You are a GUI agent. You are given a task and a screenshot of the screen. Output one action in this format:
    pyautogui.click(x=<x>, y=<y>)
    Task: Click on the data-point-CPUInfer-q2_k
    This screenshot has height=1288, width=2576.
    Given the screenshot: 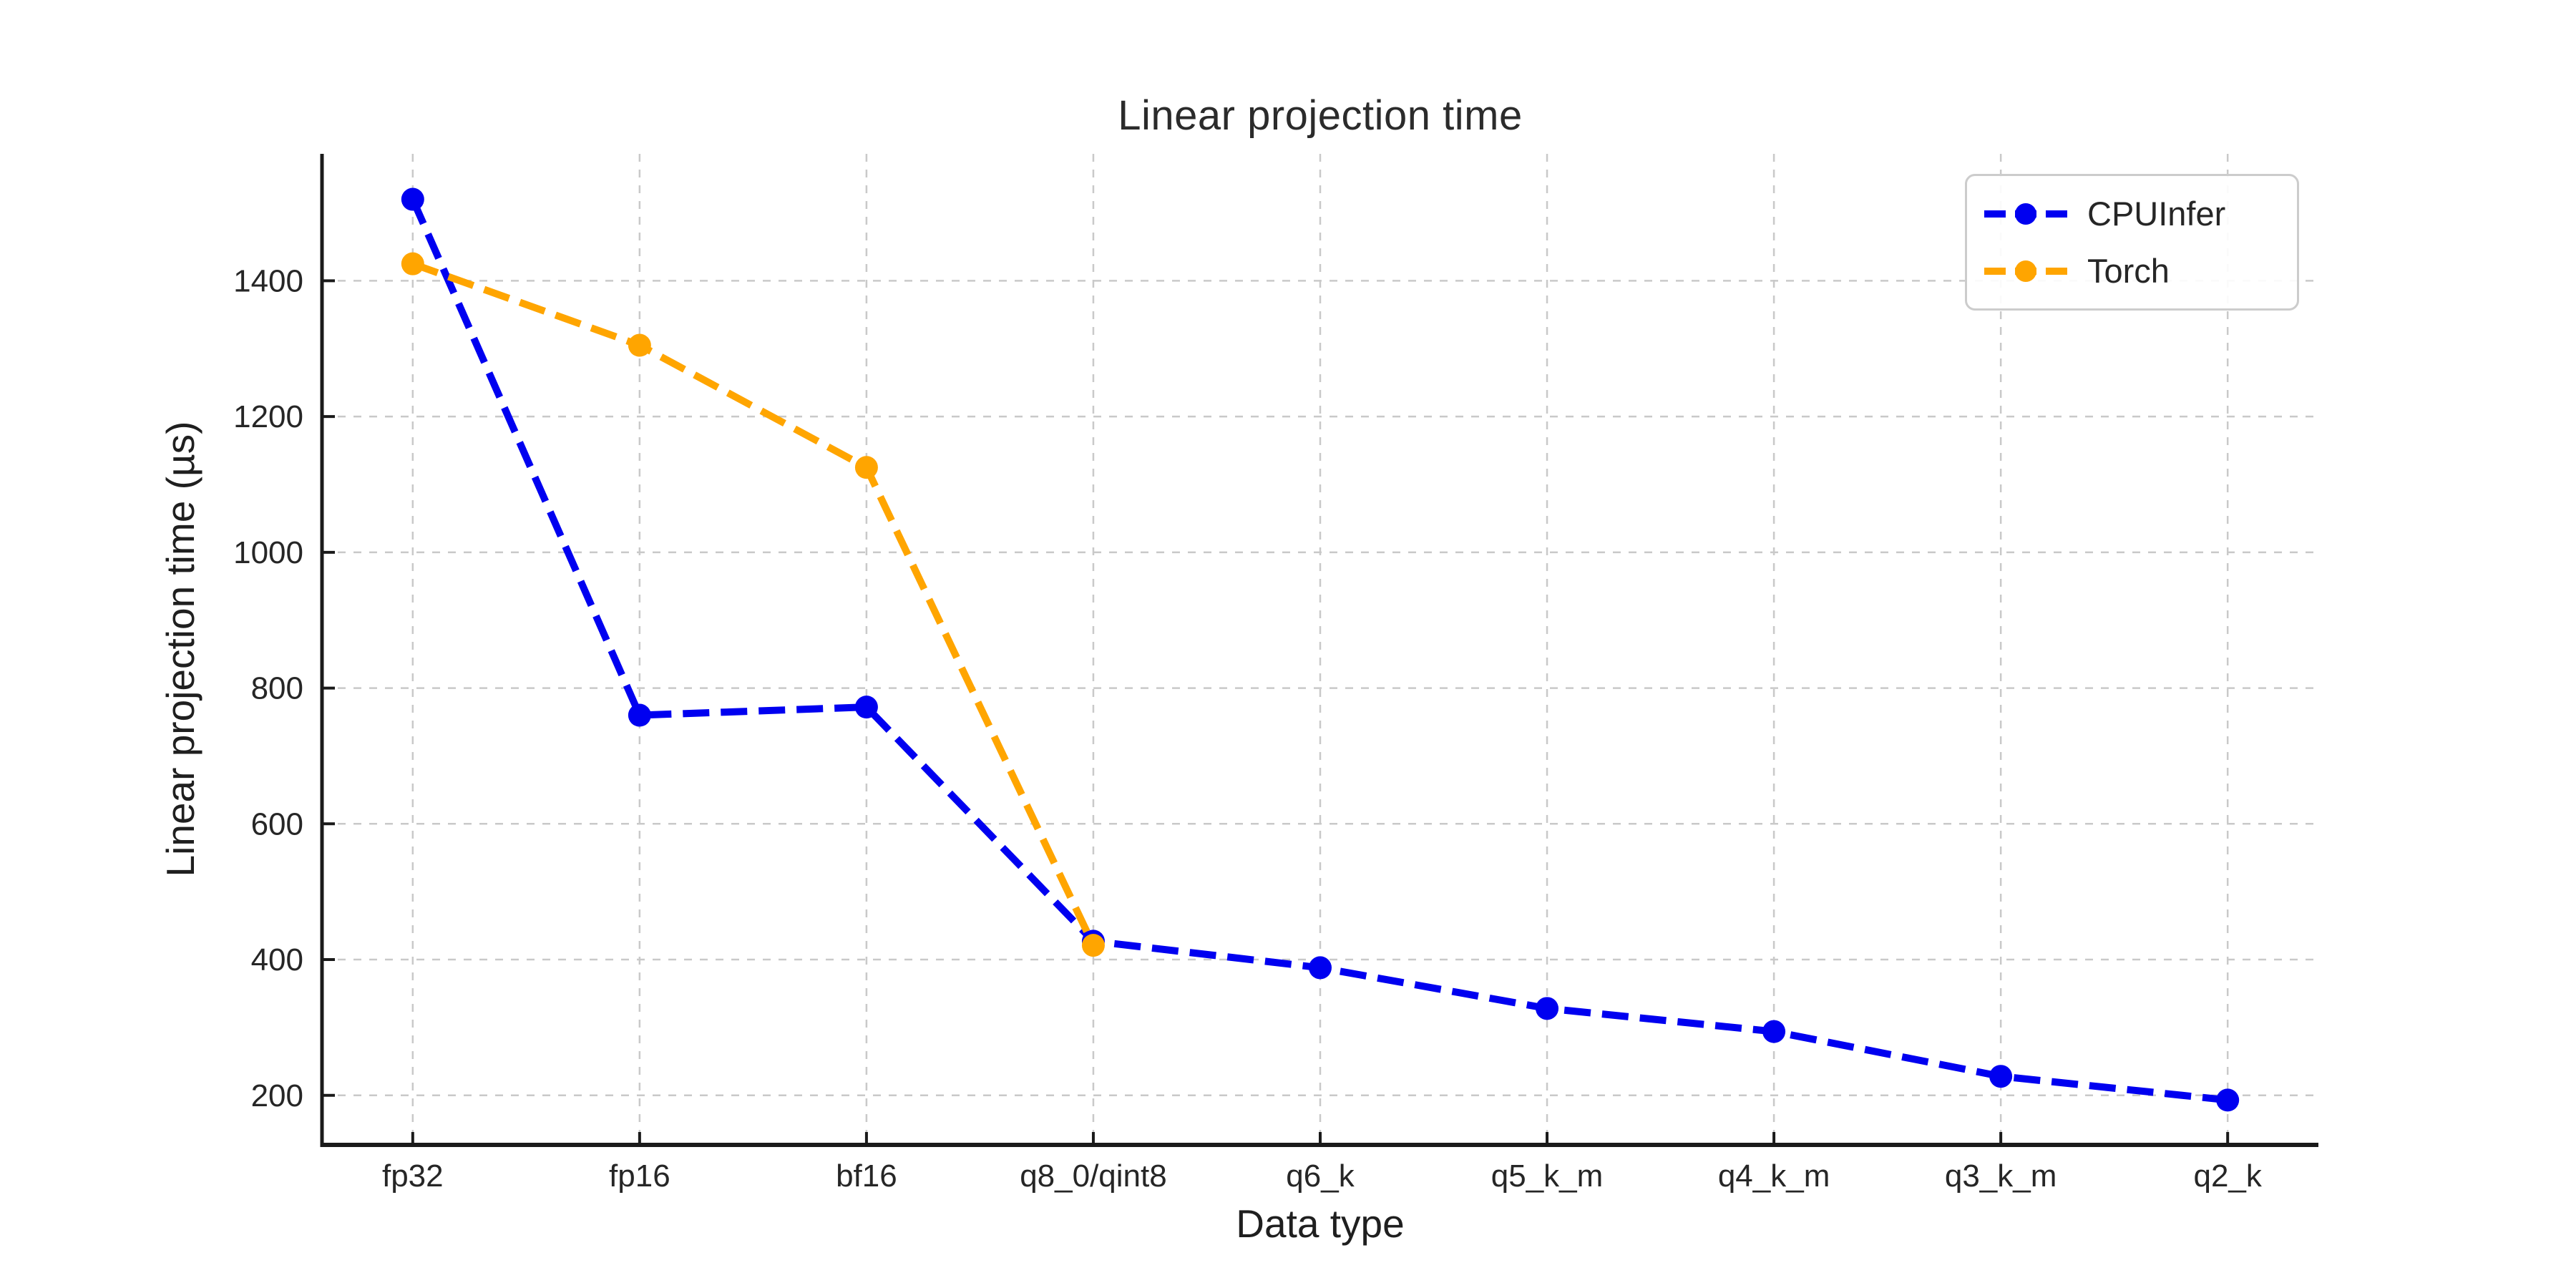 What is the action you would take?
    pyautogui.click(x=2228, y=1100)
    